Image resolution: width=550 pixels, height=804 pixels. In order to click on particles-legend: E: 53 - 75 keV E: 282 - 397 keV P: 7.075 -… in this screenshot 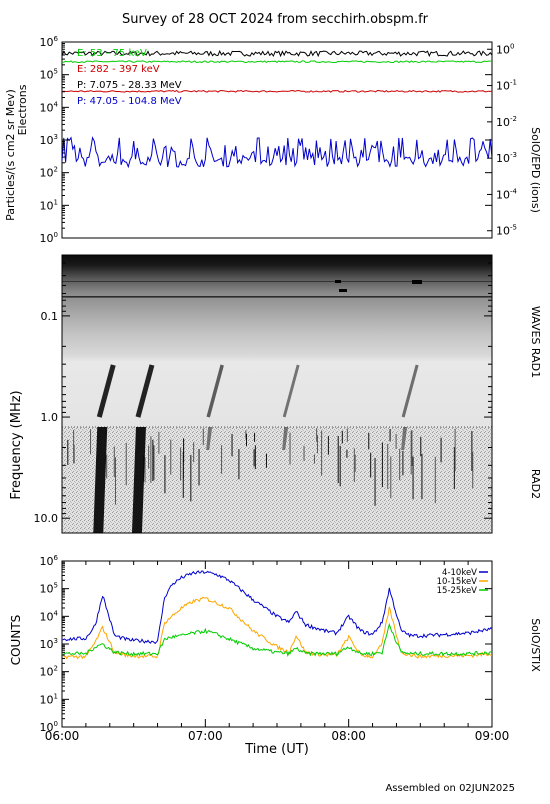, I will do `click(129, 77)`.